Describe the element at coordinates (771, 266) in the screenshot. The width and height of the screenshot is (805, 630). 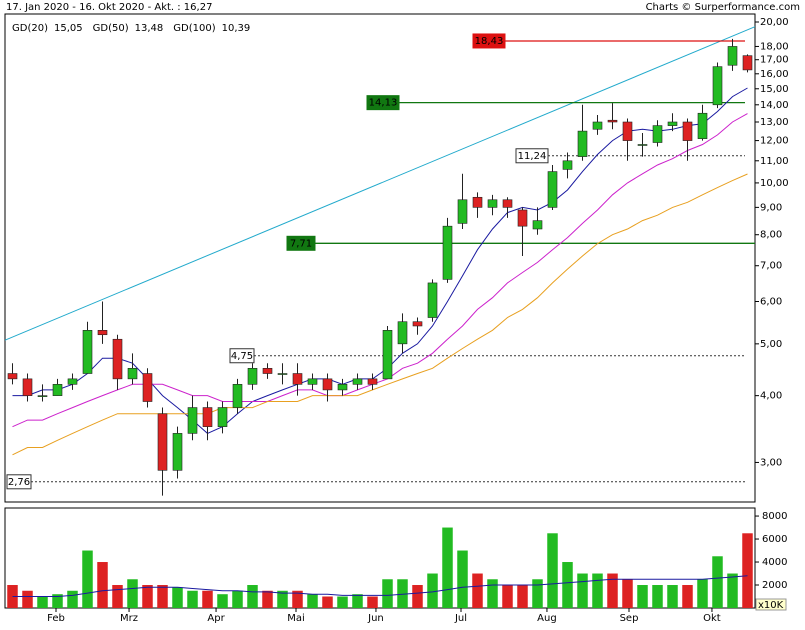
I see `y-tick-label: 7,00` at that location.